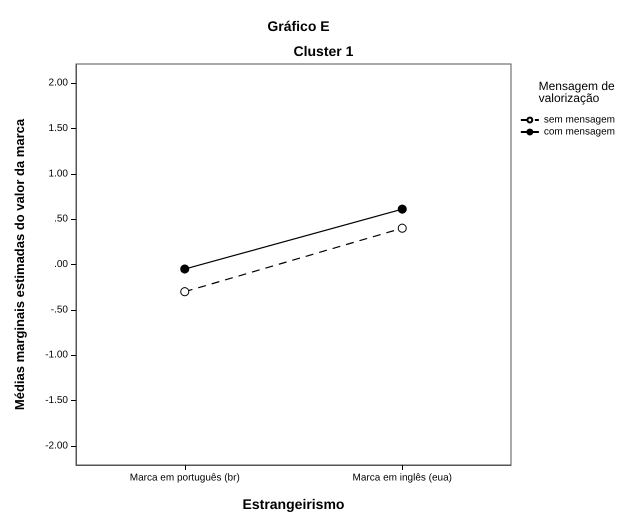 This screenshot has height=516, width=622. I want to click on x-tick-label: Marca em português (br), so click(185, 478).